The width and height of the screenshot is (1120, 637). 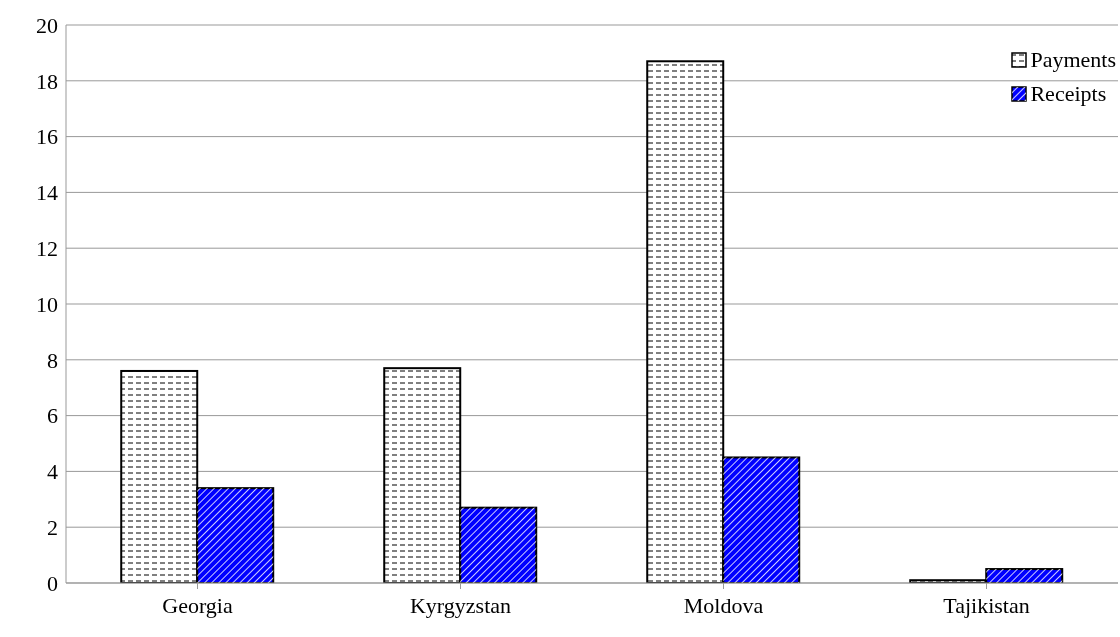 I want to click on y-tick-label: 20, so click(x=47, y=25).